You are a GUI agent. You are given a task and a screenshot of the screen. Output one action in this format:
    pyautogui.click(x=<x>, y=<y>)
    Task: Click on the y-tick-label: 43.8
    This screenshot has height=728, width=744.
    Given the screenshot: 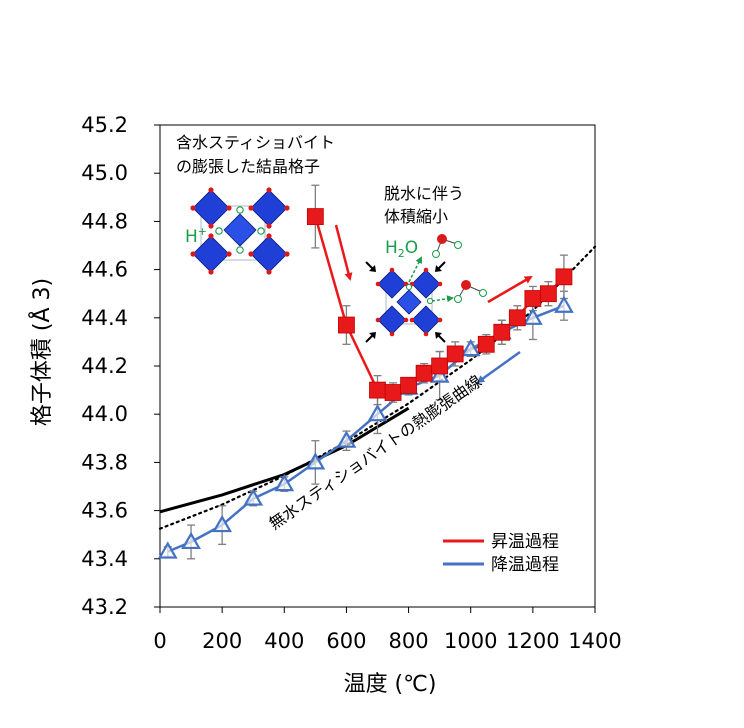 What is the action you would take?
    pyautogui.click(x=104, y=462)
    